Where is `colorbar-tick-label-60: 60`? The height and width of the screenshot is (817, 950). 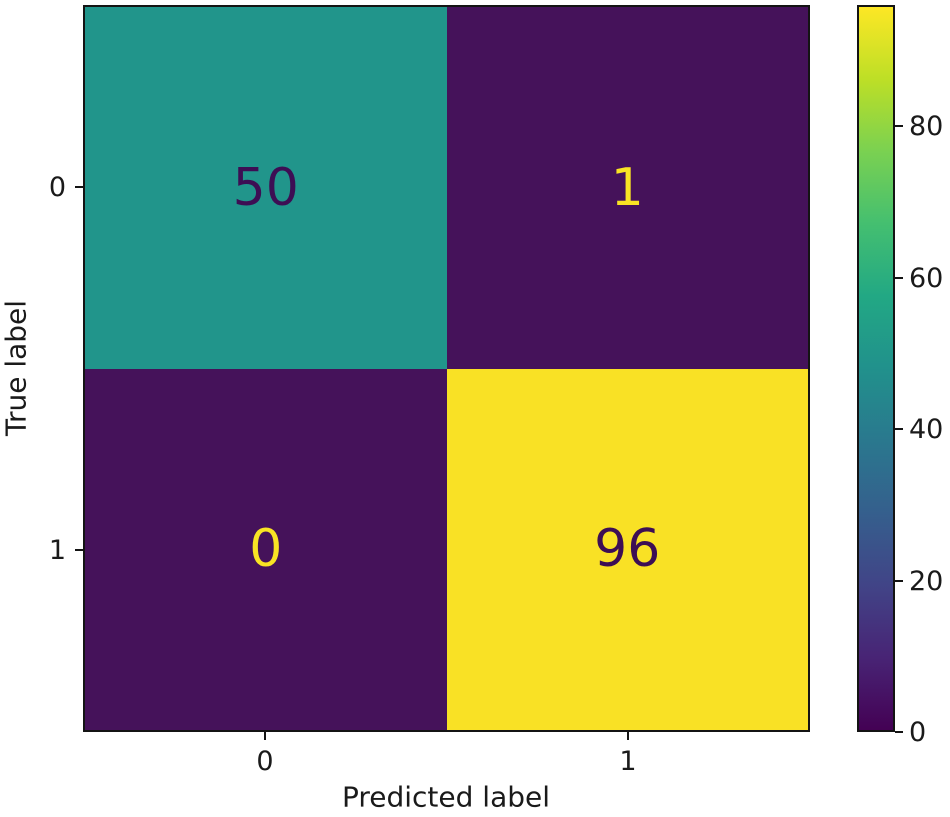 colorbar-tick-label-60: 60 is located at coordinates (926, 278).